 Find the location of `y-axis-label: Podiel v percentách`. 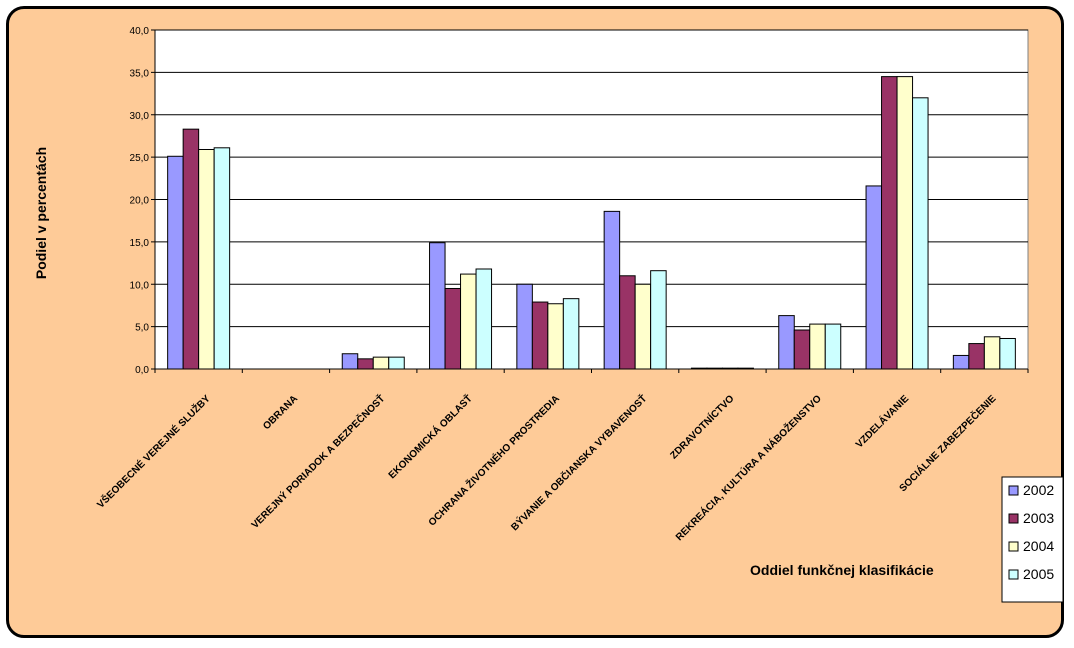

y-axis-label: Podiel v percentách is located at coordinates (41, 213).